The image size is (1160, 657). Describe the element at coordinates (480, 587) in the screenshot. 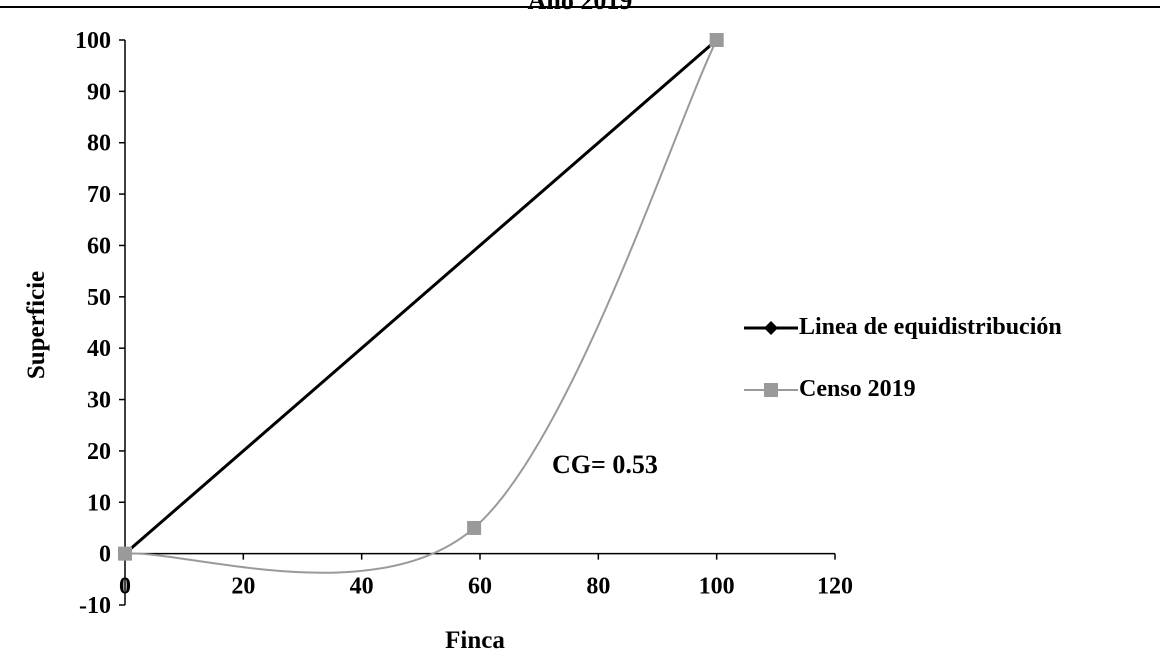

I see `x-tick-label: 60` at that location.